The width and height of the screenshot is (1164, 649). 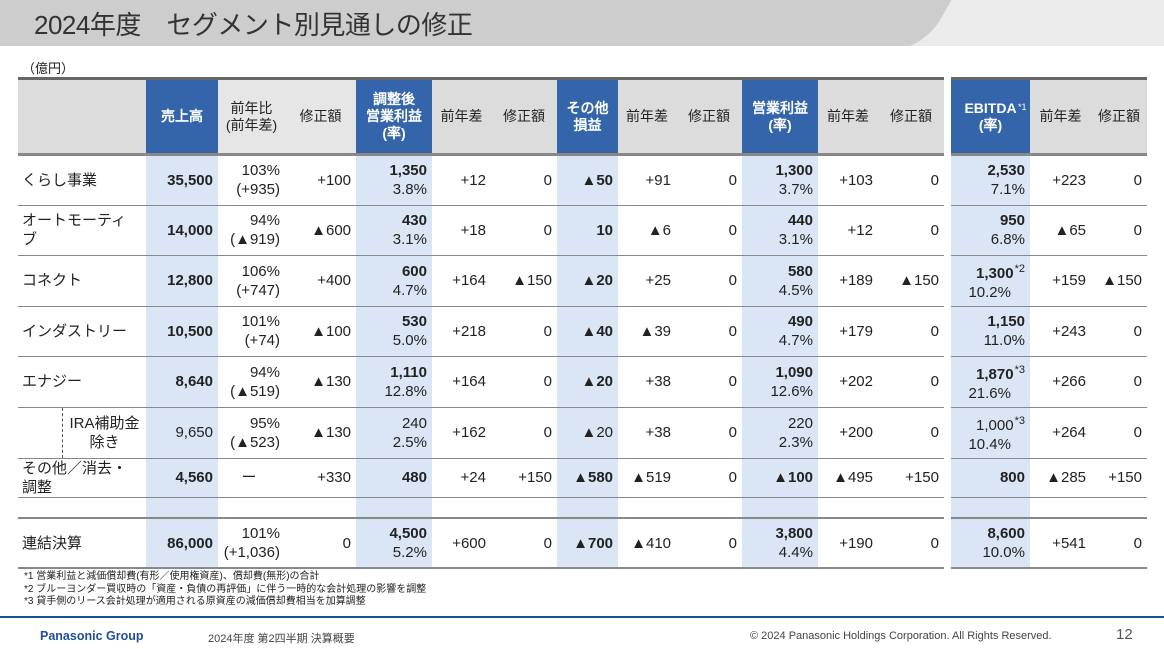 What do you see at coordinates (1012, 221) in the screenshot?
I see `cell-value: 950` at bounding box center [1012, 221].